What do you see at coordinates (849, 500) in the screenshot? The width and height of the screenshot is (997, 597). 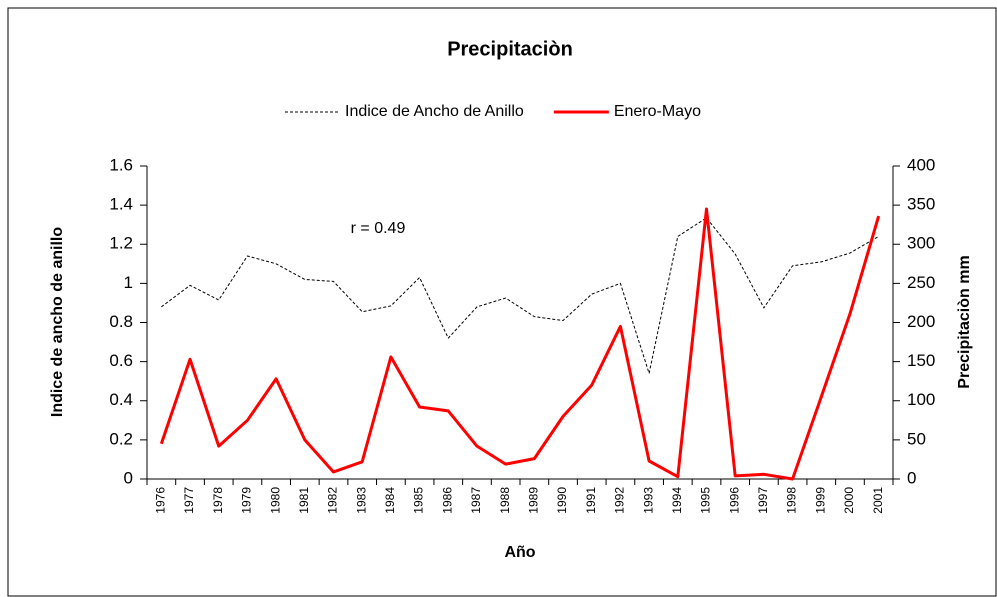 I see `x-tick-label: 2000` at bounding box center [849, 500].